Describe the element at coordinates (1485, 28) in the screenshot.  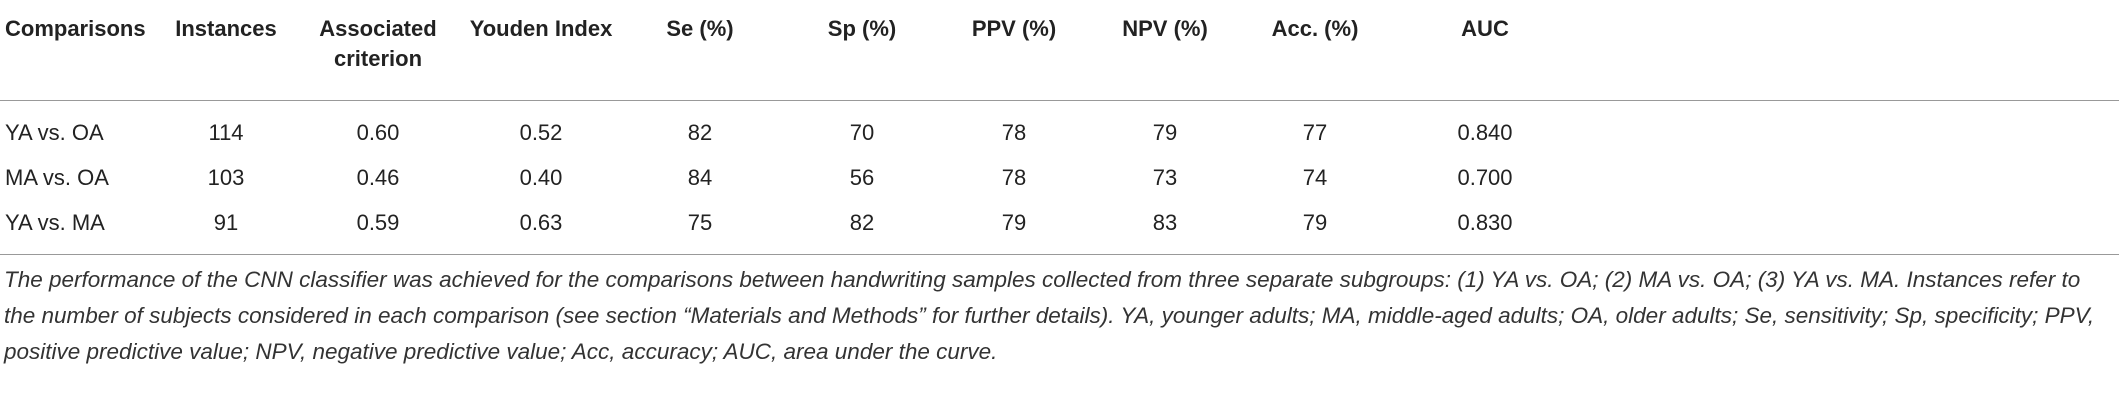
I see `column-header: AUC` at that location.